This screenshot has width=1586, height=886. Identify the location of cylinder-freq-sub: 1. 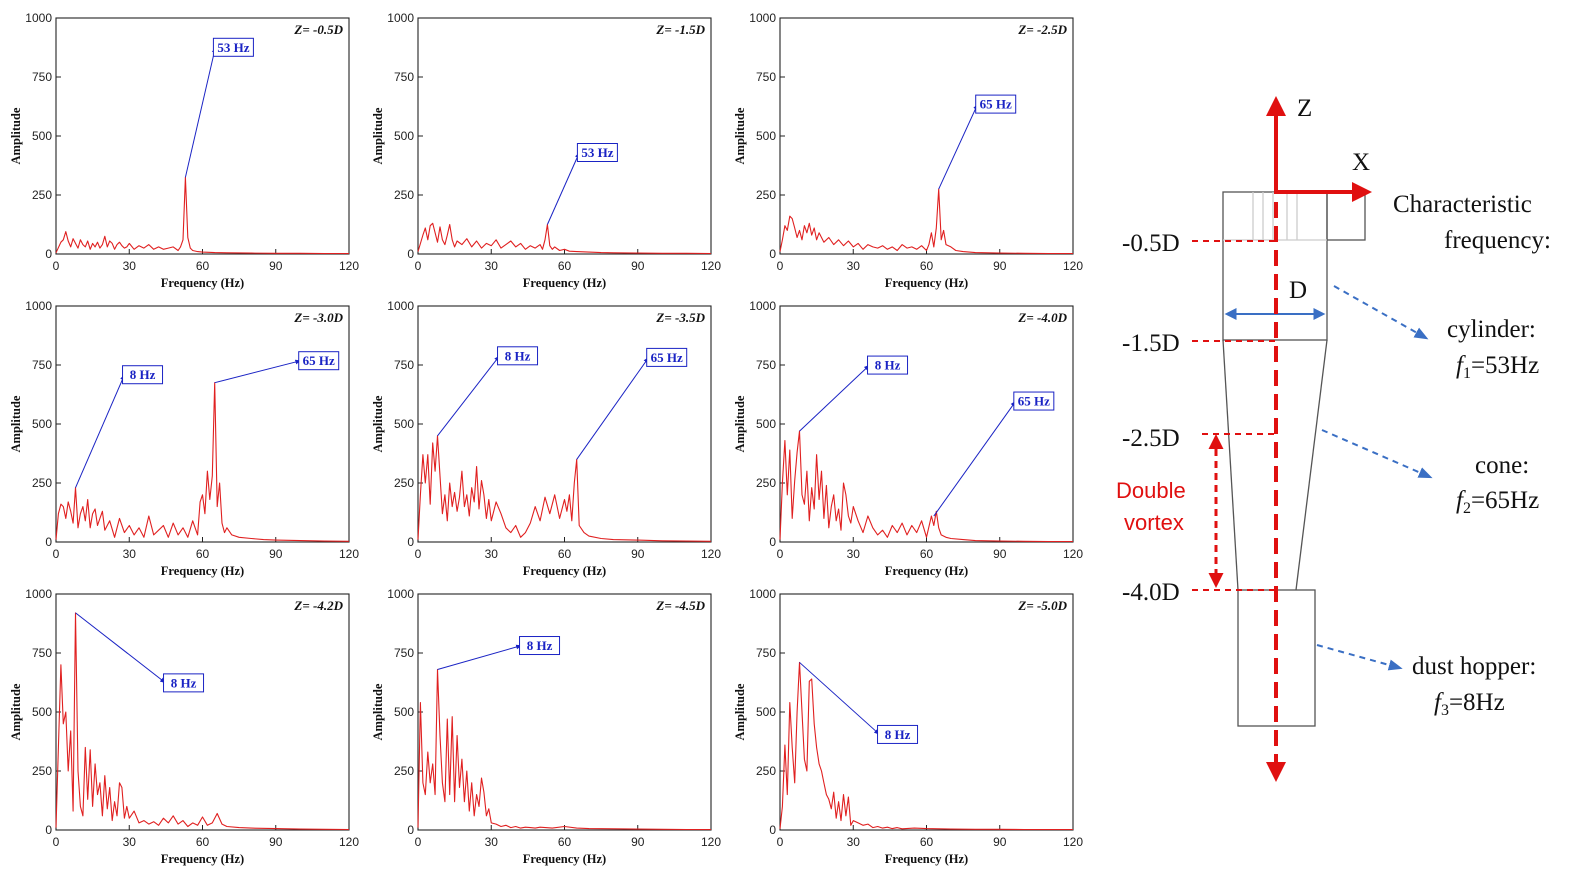
(1467, 373).